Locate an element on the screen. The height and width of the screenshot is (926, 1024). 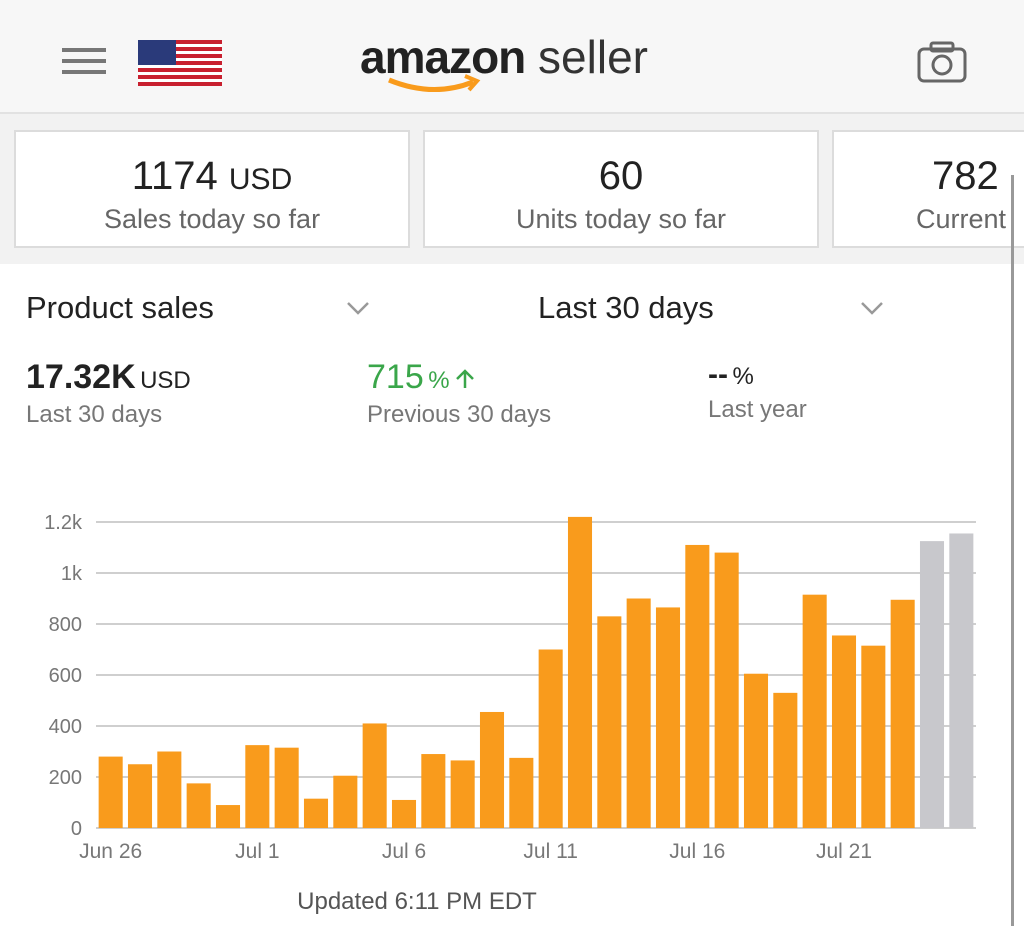
logo: amazon seller is located at coordinates (504, 57).